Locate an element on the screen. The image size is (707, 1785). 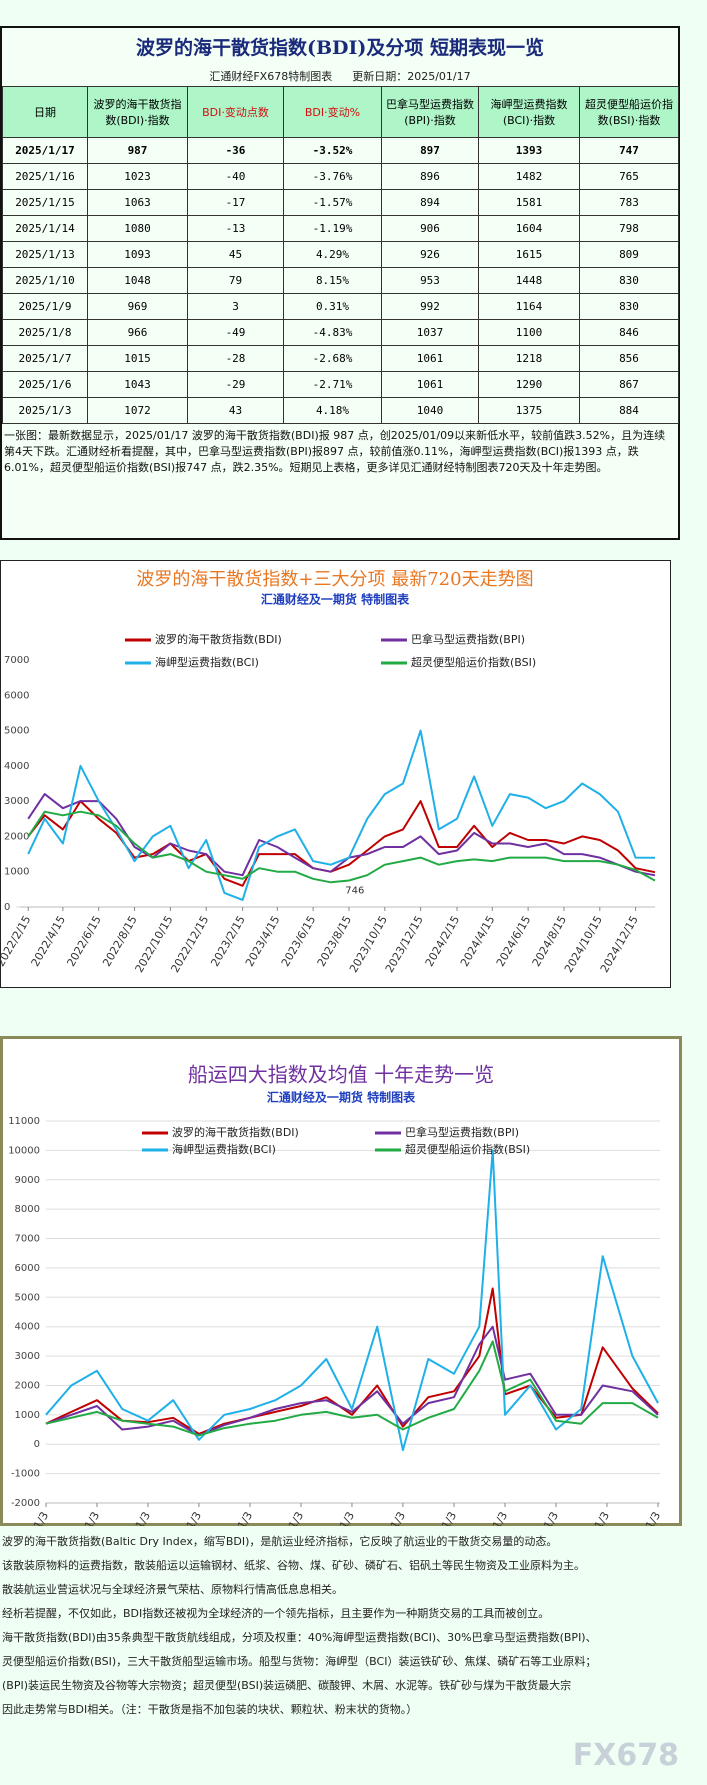
table-cell: 1043 is located at coordinates (137, 384).